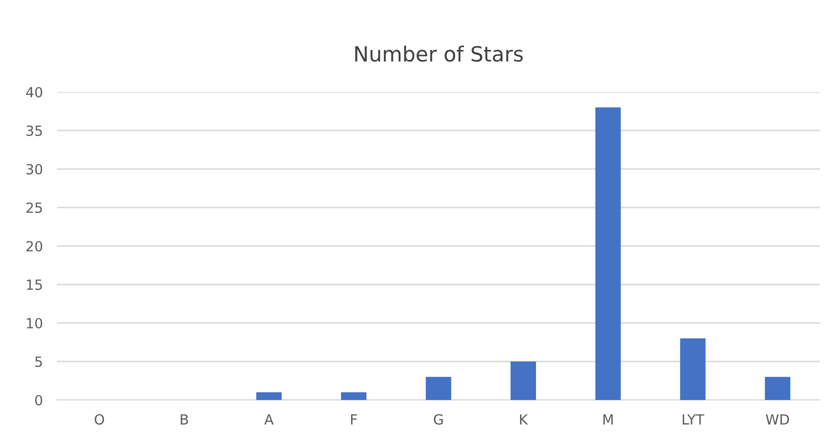 The width and height of the screenshot is (827, 436). What do you see at coordinates (34, 207) in the screenshot?
I see `y-tick-label: 25` at bounding box center [34, 207].